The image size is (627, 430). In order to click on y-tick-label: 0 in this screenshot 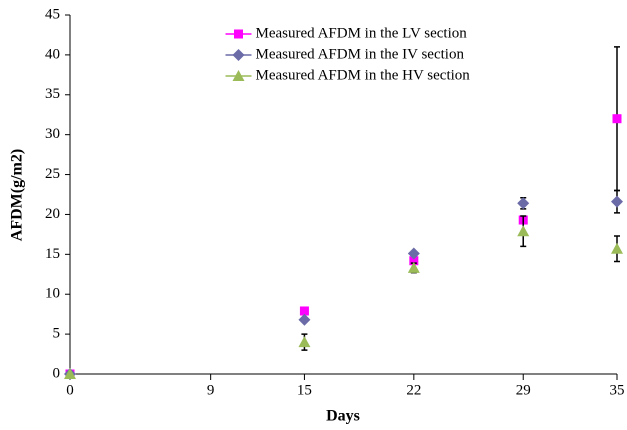, I will do `click(57, 373)`.